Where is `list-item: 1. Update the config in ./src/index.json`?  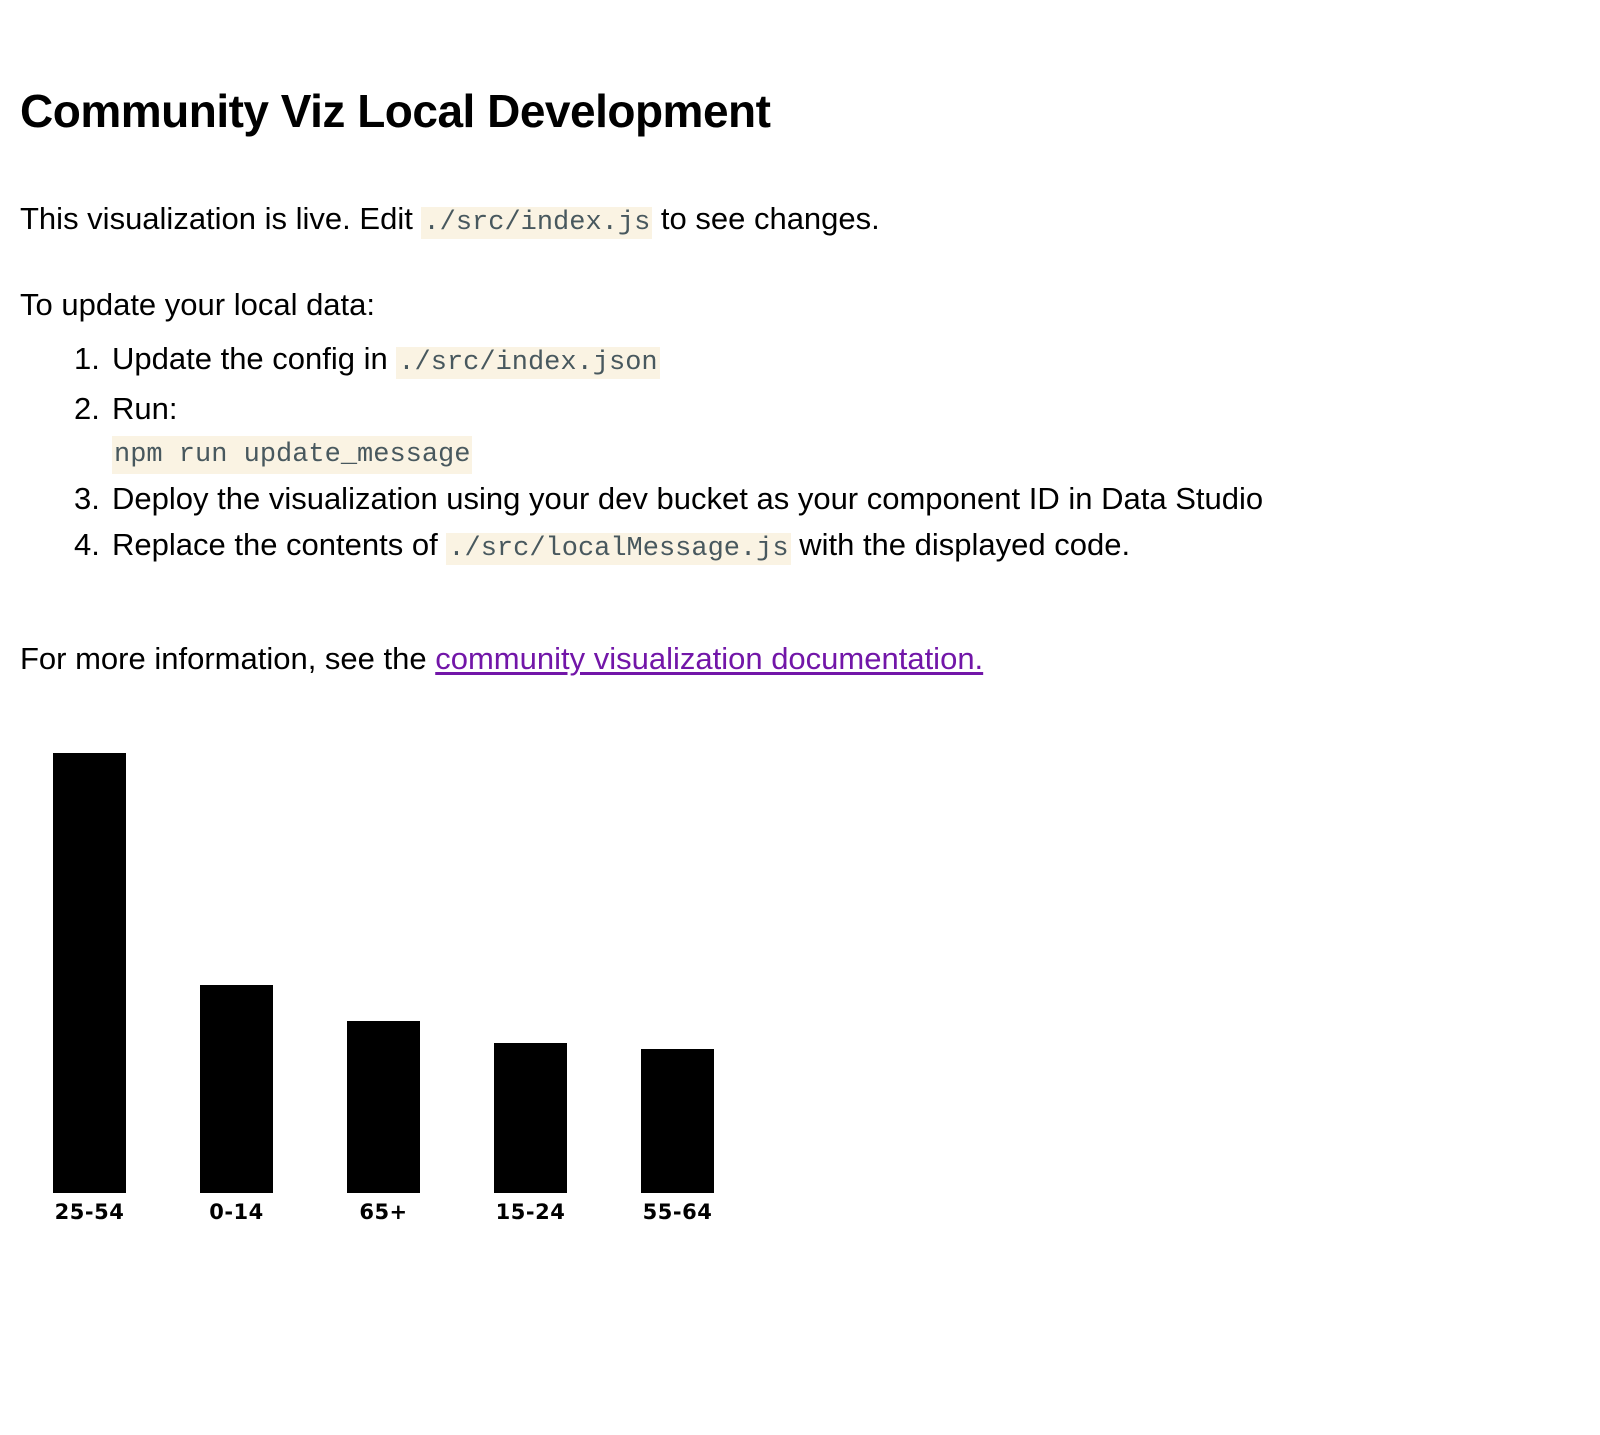
list-item: 1. Update the config in ./src/index.json is located at coordinates (790, 361).